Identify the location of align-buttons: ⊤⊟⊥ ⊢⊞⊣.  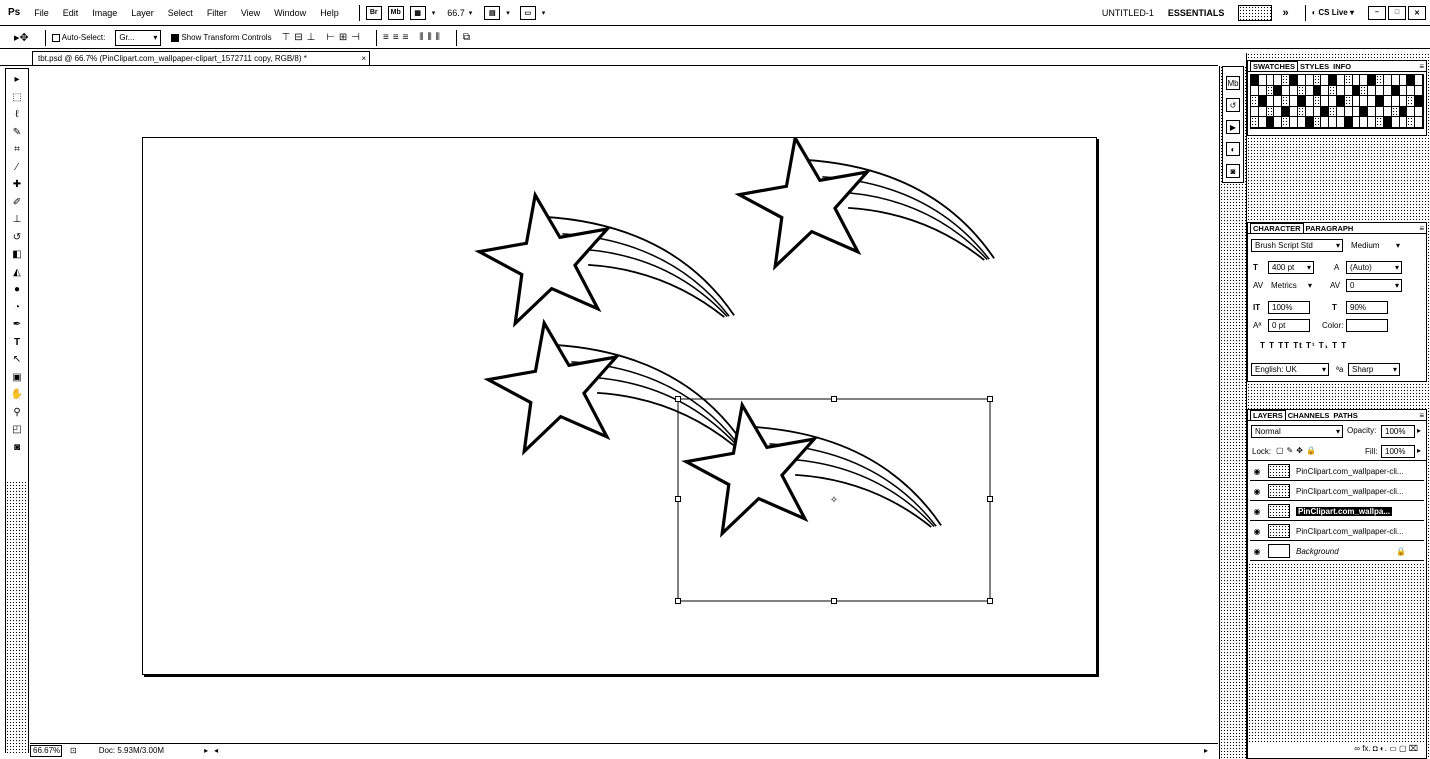
(322, 37).